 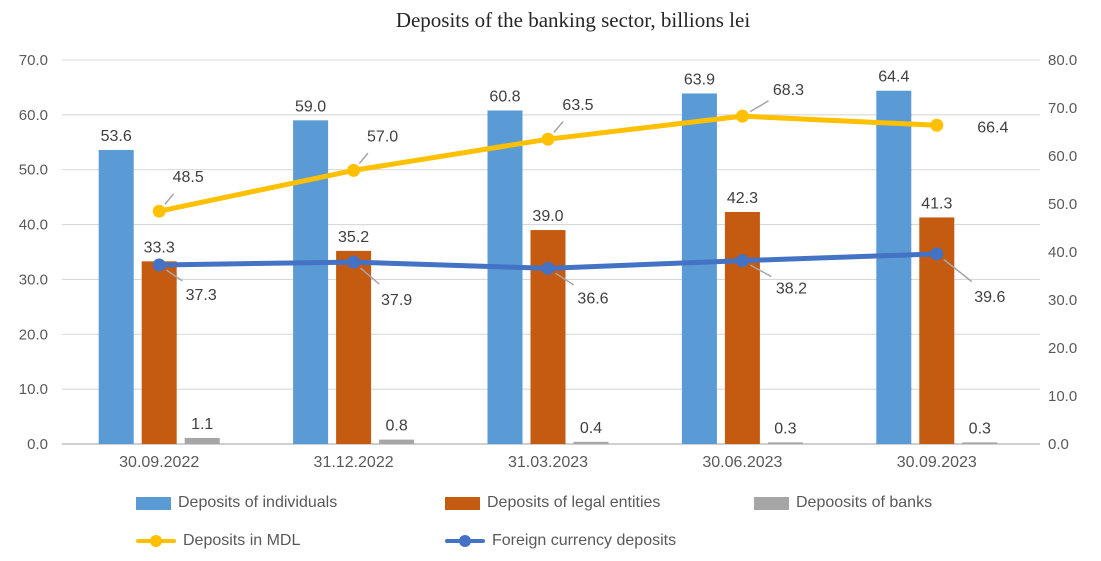 What do you see at coordinates (937, 462) in the screenshot?
I see `x-axis-label: 30.09.2023` at bounding box center [937, 462].